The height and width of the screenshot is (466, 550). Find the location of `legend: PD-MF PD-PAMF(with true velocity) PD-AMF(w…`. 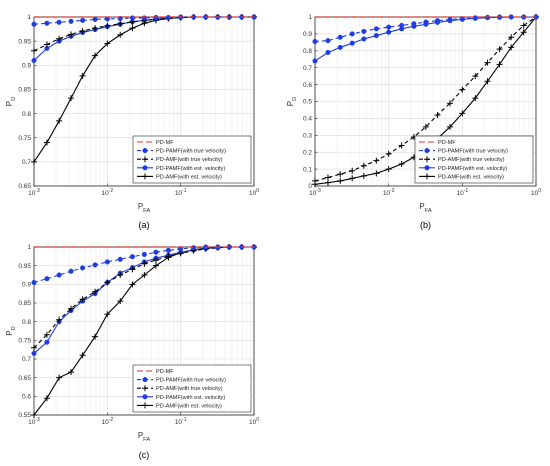

legend: PD-MF PD-PAMF(with true velocity) PD-AMF(w… is located at coordinates (192, 159).